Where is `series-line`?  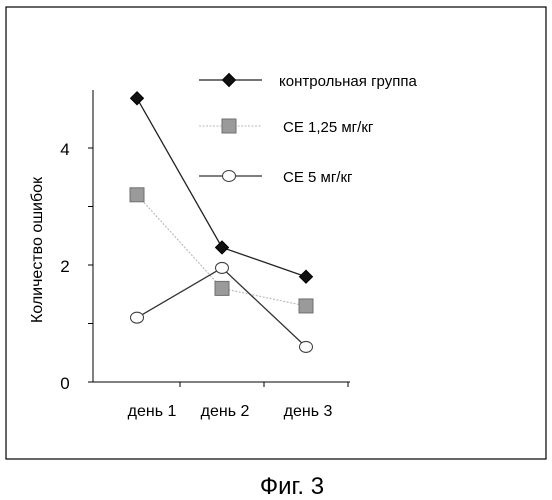 series-line is located at coordinates (221, 307).